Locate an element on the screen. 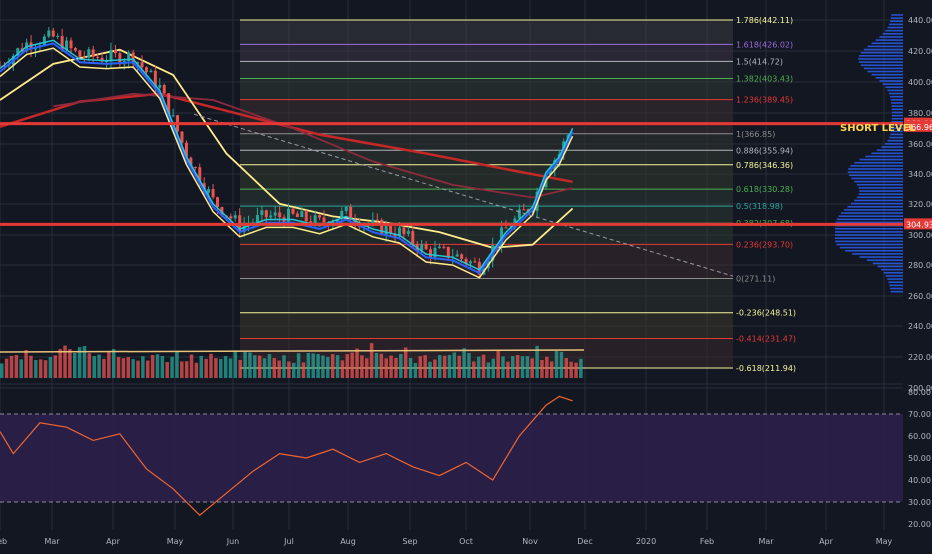 This screenshot has height=554, width=932. fib-level-label: -0.414(231.47) is located at coordinates (766, 338).